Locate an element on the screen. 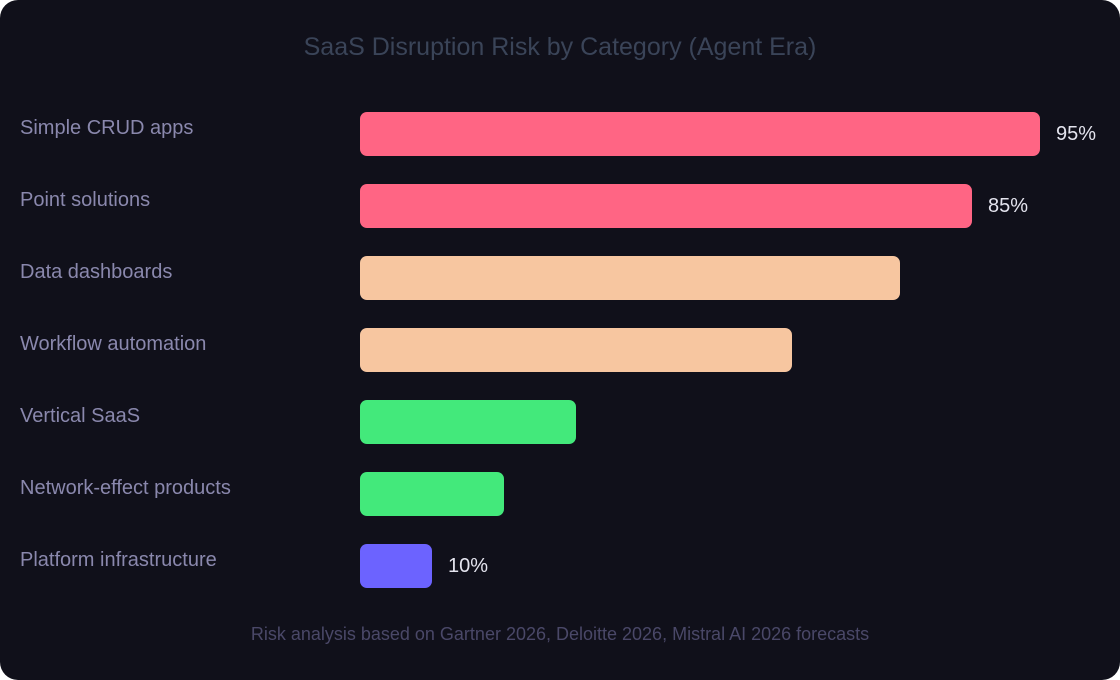  bar-row: Data dashboards is located at coordinates (560, 278).